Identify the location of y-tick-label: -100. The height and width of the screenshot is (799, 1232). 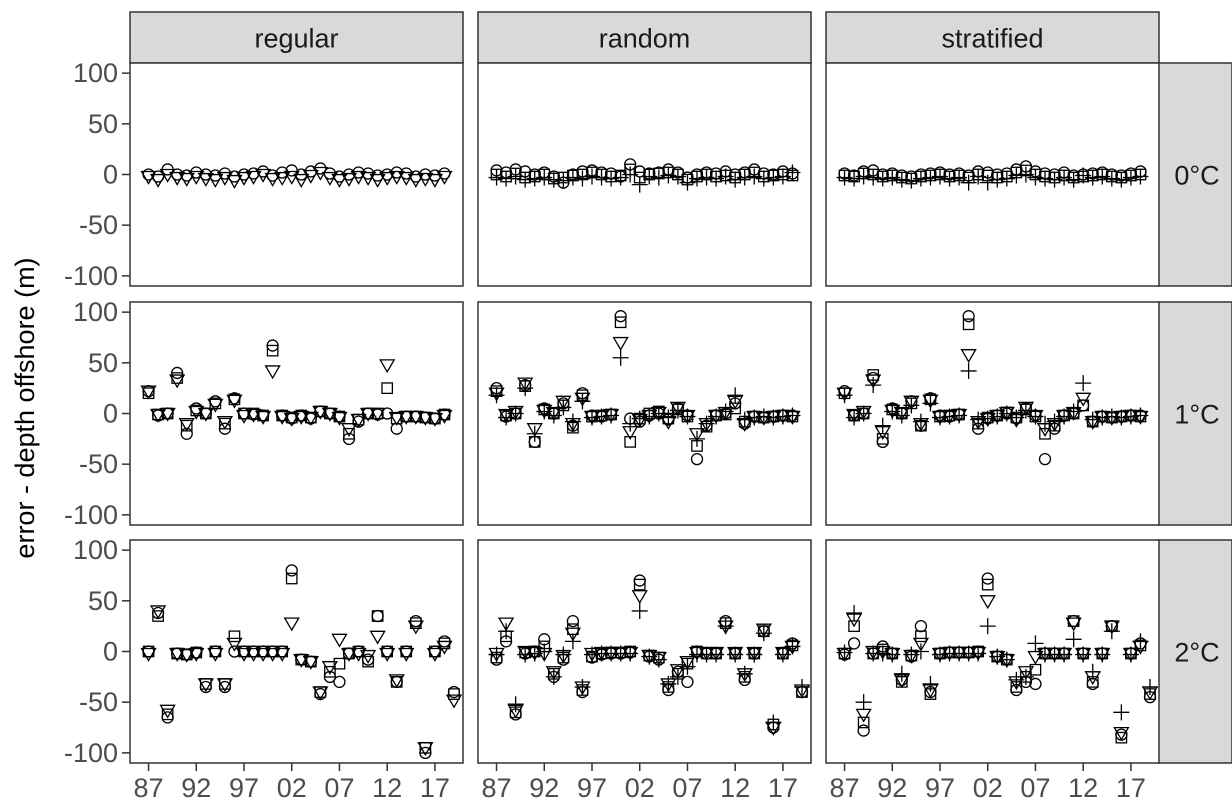
(91, 276).